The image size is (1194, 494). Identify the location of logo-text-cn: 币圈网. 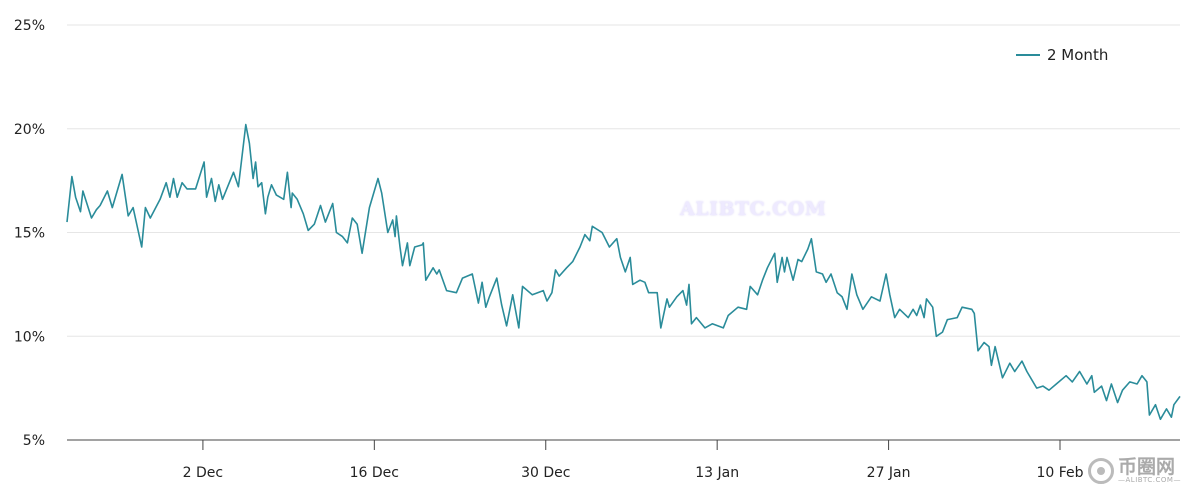
(1147, 467).